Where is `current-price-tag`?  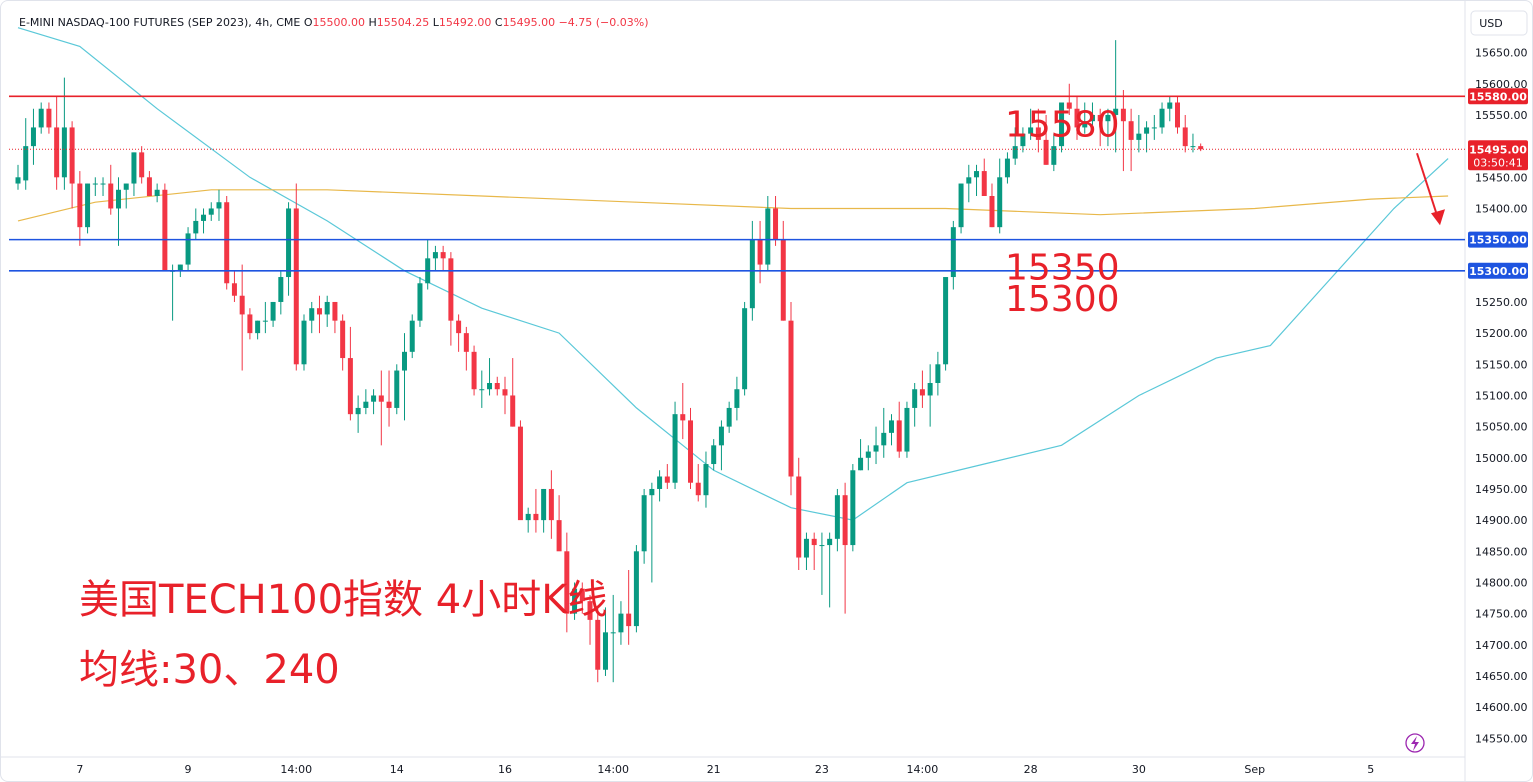
current-price-tag is located at coordinates (1498, 155).